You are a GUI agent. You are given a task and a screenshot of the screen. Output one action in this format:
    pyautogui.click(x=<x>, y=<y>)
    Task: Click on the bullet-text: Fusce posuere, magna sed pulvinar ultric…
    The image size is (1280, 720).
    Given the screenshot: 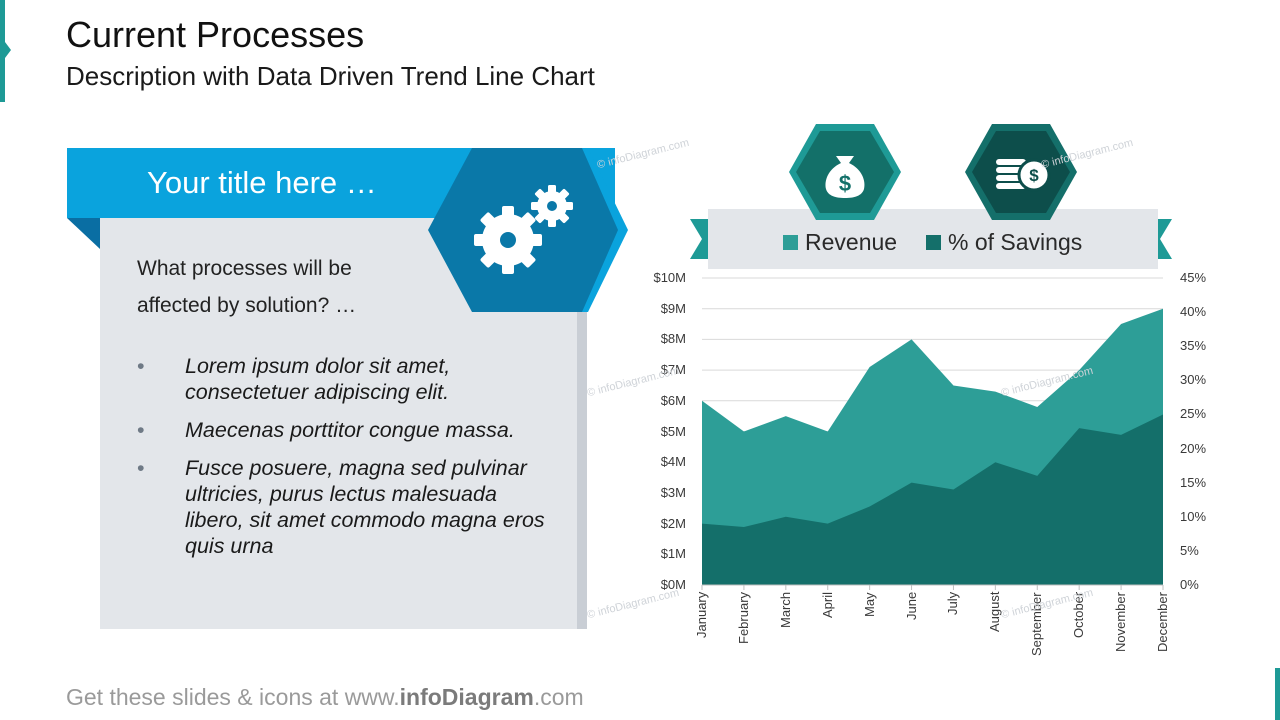 What is the action you would take?
    pyautogui.click(x=365, y=507)
    